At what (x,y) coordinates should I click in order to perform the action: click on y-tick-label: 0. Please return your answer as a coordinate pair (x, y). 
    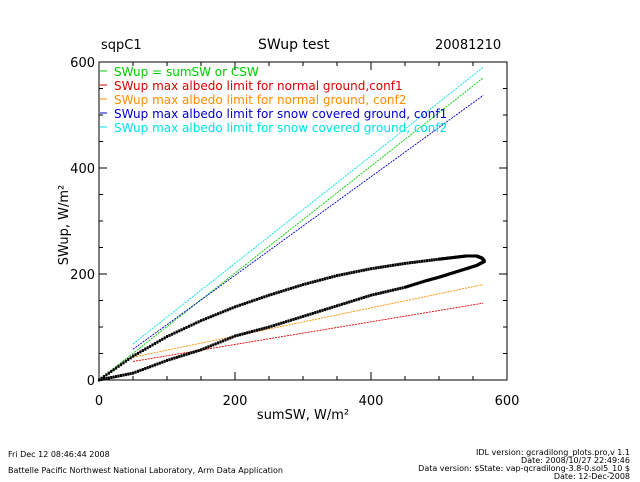
    Looking at the image, I should click on (91, 381).